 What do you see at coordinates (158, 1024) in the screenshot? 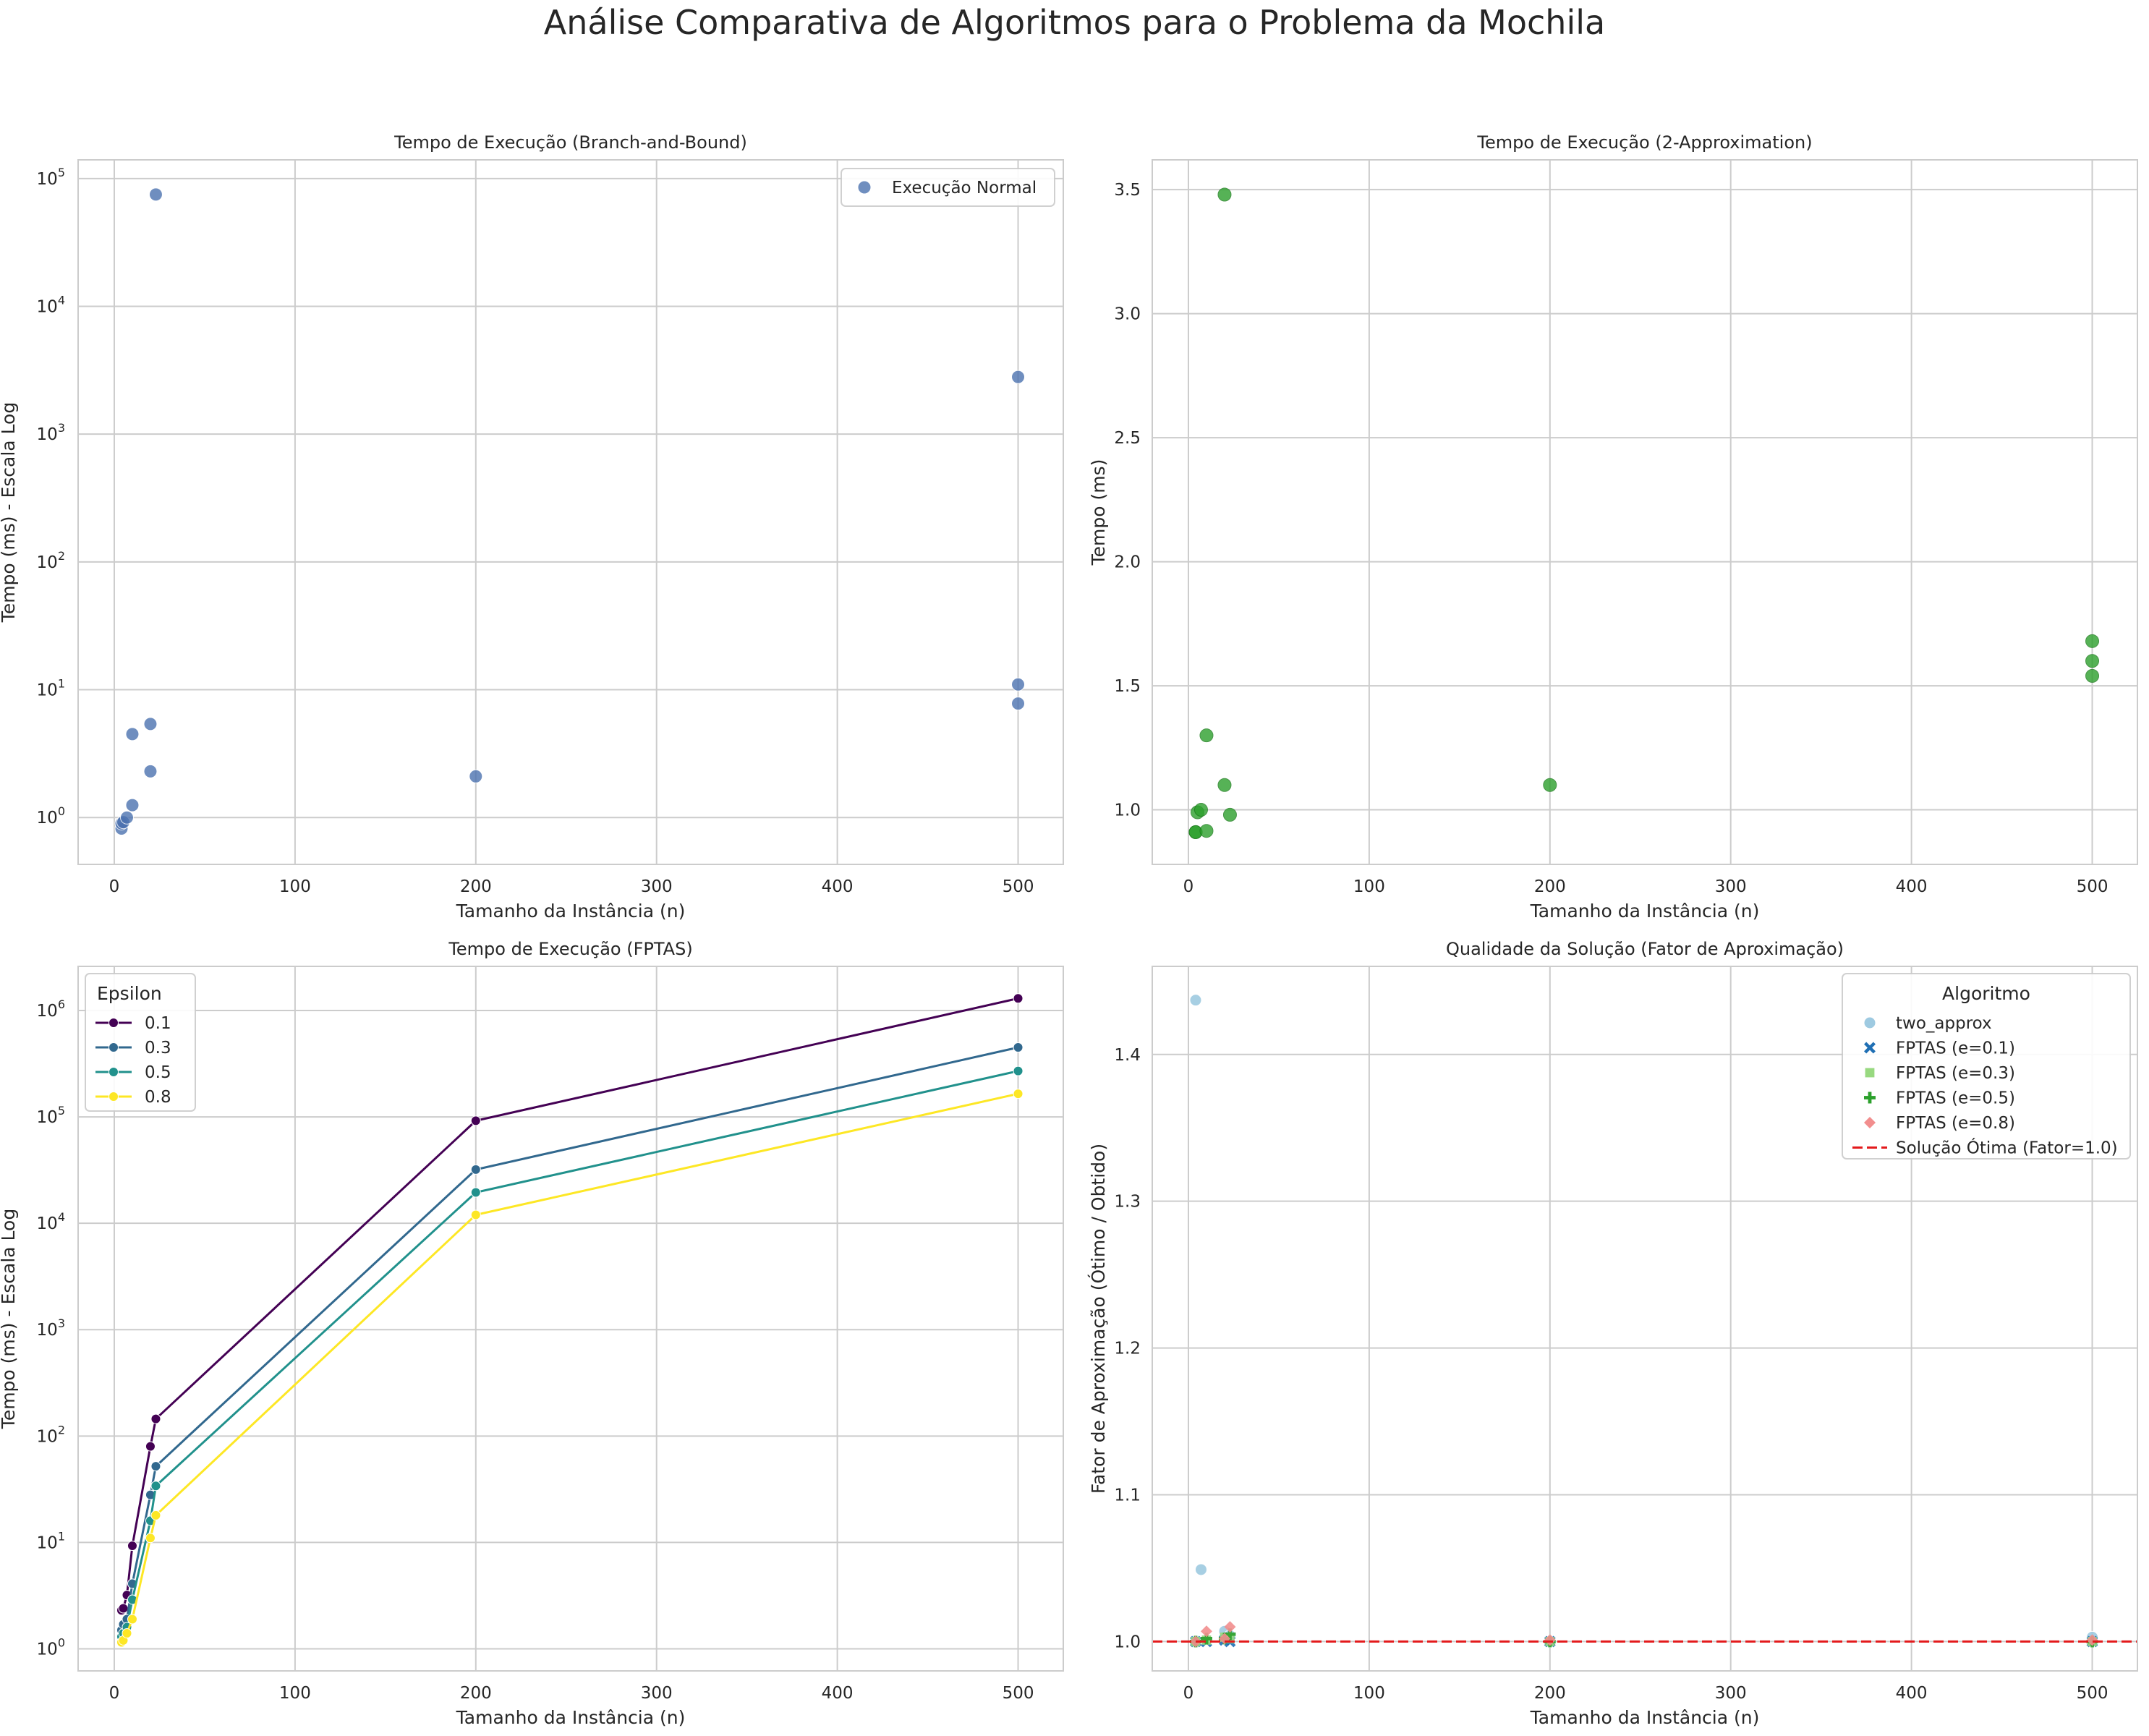
I see `legend-label: 0.1` at bounding box center [158, 1024].